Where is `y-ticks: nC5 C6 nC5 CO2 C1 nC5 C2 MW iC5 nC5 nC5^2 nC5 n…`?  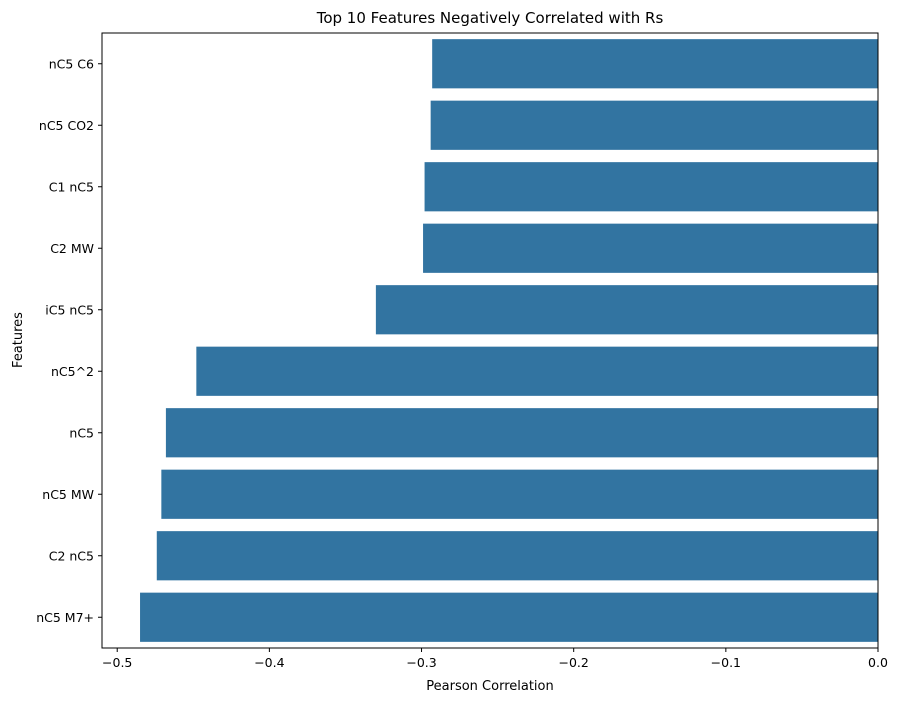 y-ticks: nC5 C6 nC5 CO2 C1 nC5 C2 MW iC5 nC5 nC5^2 nC5 n… is located at coordinates (69, 340).